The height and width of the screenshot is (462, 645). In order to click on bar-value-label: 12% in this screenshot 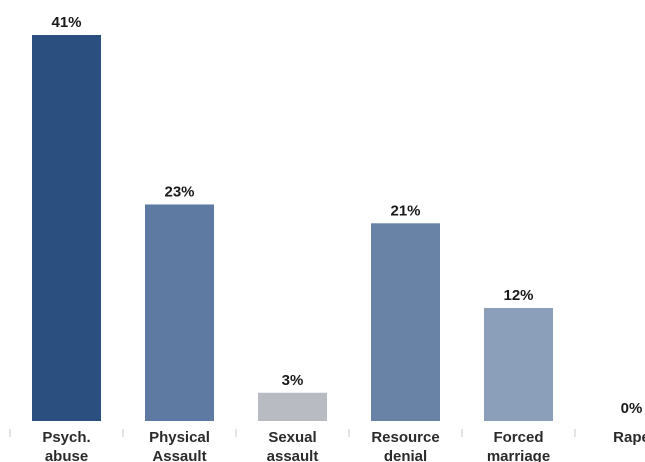, I will do `click(518, 295)`.